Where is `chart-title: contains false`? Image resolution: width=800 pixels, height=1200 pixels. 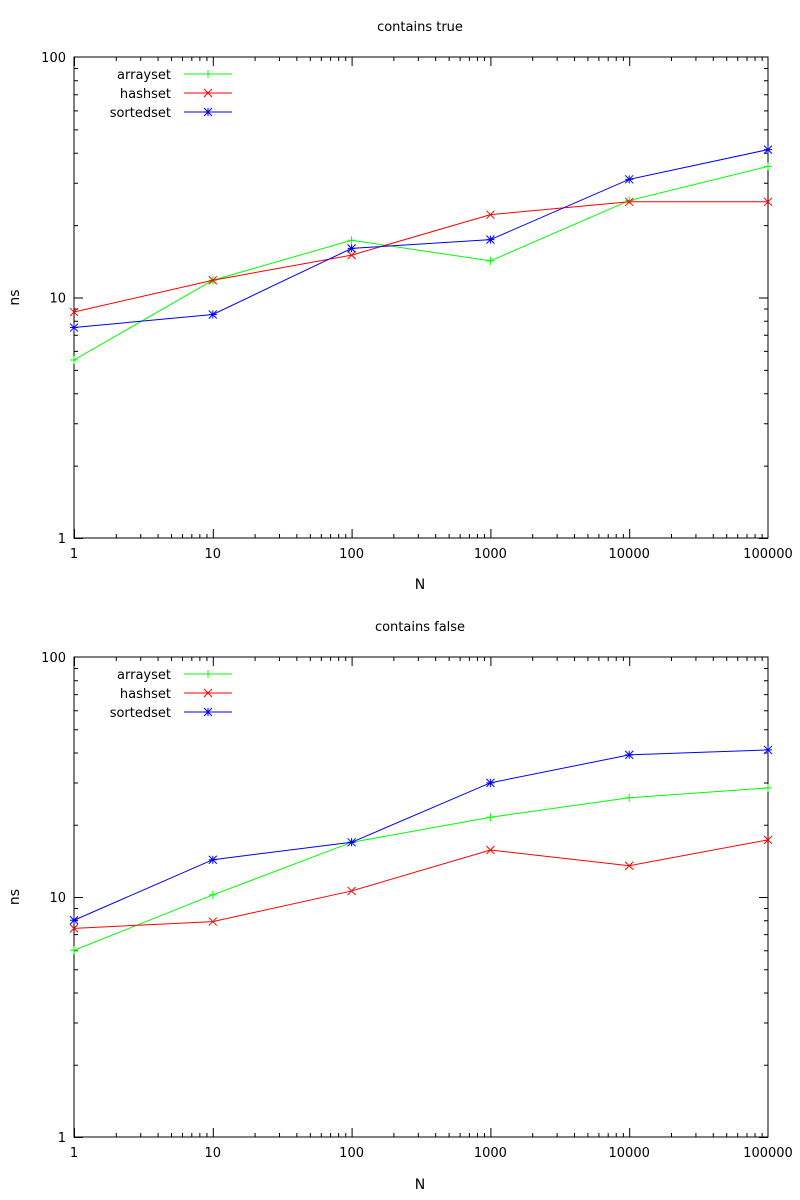
chart-title: contains false is located at coordinates (420, 627).